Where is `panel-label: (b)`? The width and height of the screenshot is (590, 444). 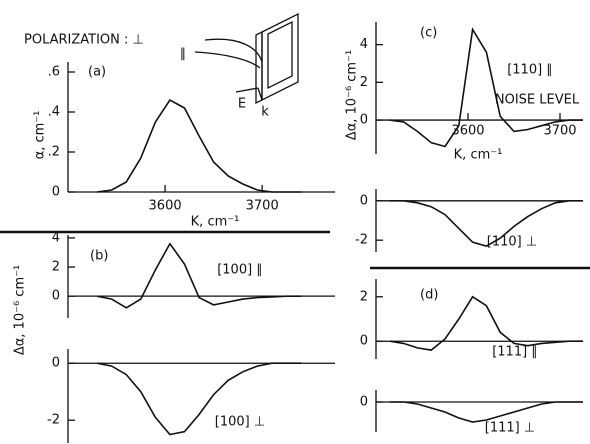
panel-label: (b) is located at coordinates (99, 256).